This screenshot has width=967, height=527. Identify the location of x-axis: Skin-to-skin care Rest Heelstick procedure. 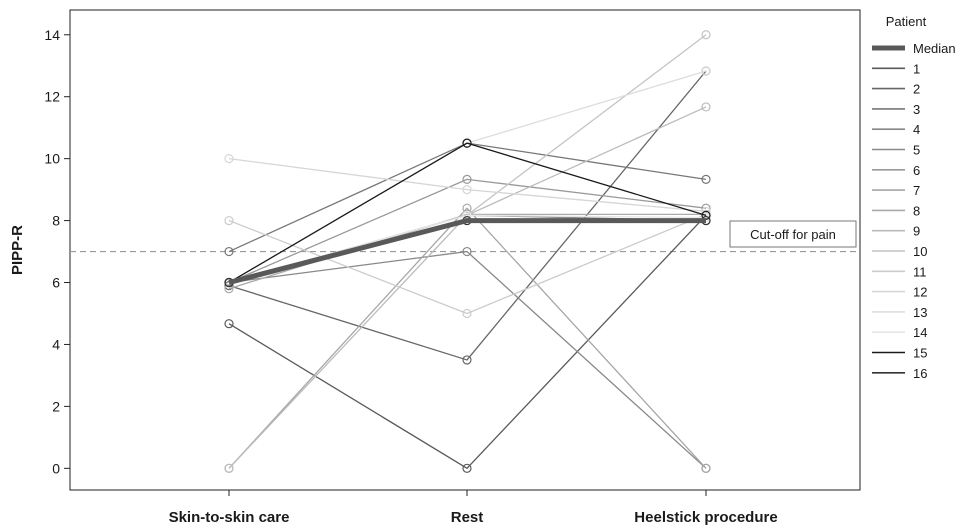
(473, 508).